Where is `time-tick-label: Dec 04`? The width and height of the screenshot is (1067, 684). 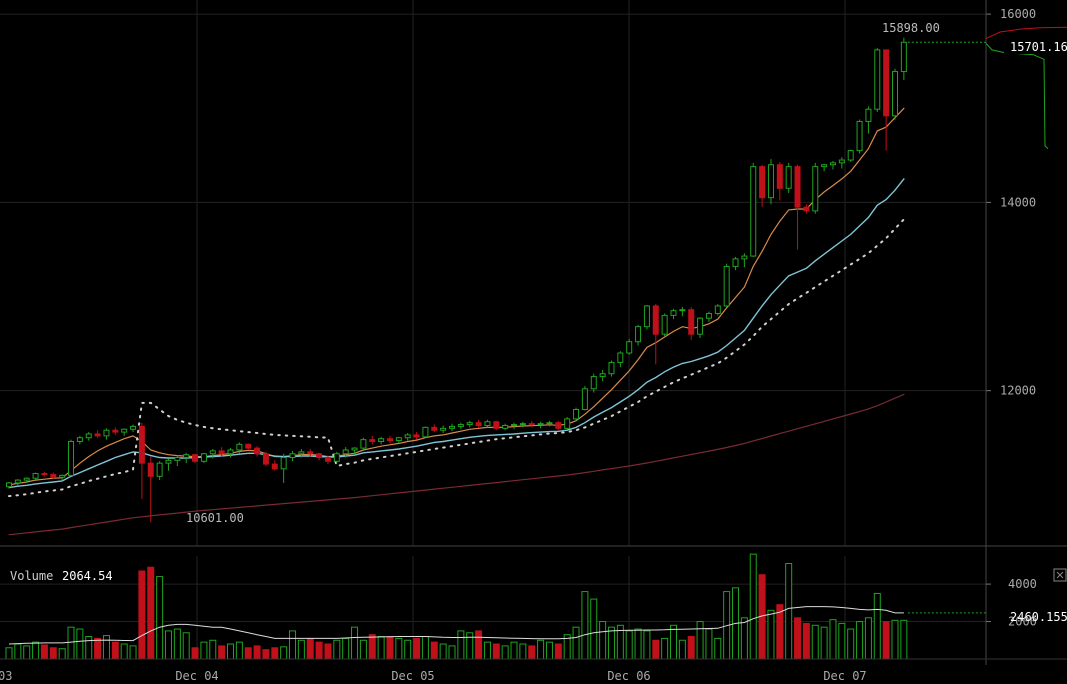
time-tick-label: Dec 04 is located at coordinates (196, 676).